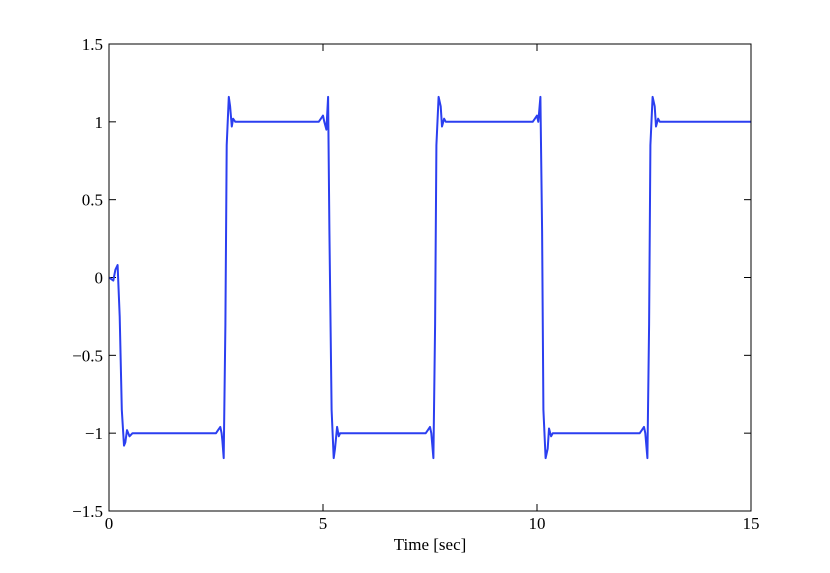  Describe the element at coordinates (430, 544) in the screenshot. I see `x-axis-title: Time [sec]` at that location.